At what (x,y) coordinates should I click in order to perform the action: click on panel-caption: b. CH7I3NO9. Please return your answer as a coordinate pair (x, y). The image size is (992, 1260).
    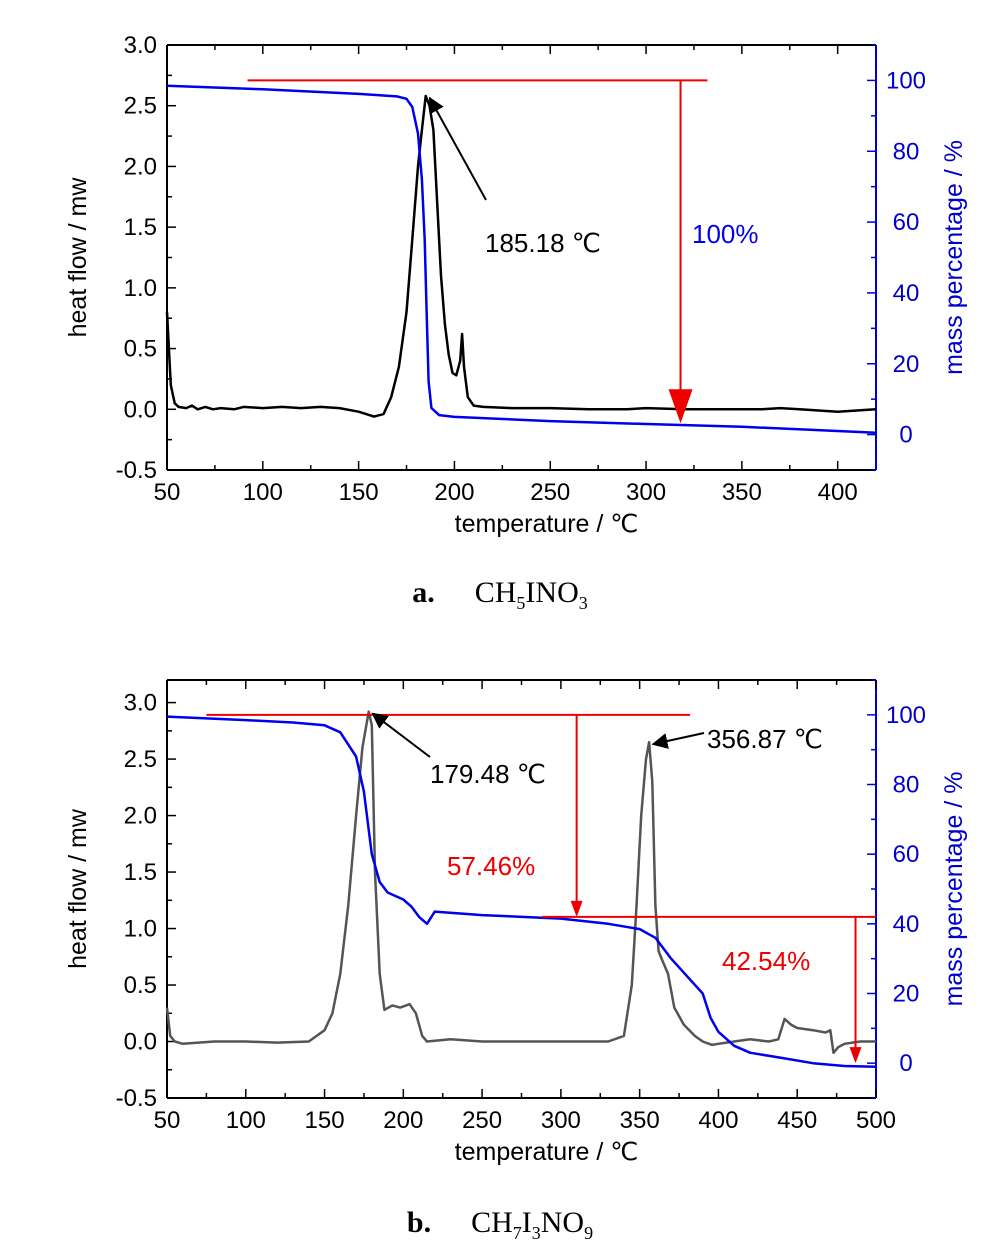
    Looking at the image, I should click on (500, 1224).